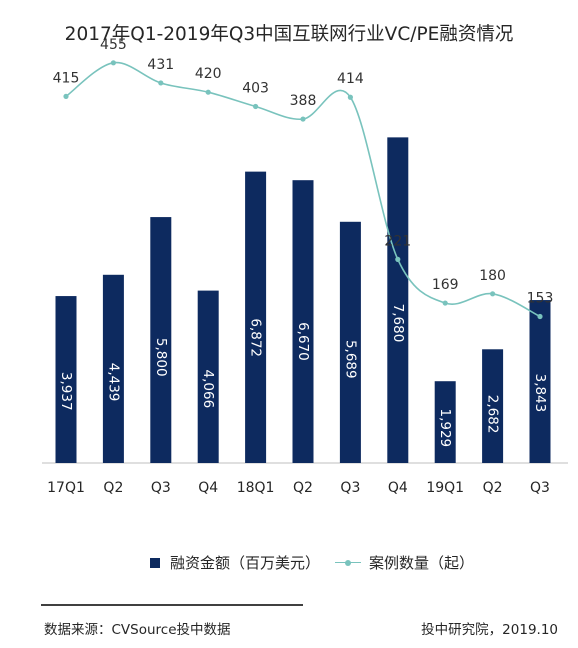 This screenshot has height=648, width=578. What do you see at coordinates (245, 563) in the screenshot?
I see `legend-label-amount: 融资金额（百万美元）` at bounding box center [245, 563].